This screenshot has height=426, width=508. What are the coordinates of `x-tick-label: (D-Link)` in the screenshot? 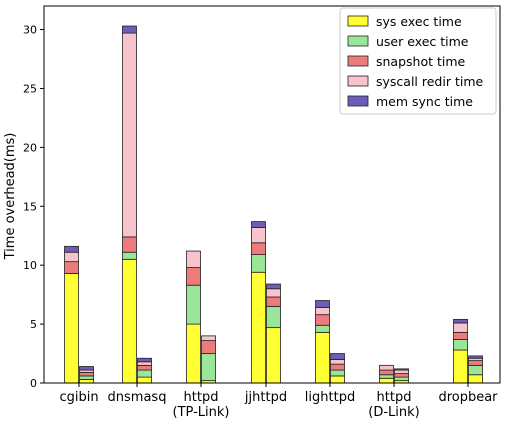 It's located at (393, 412).